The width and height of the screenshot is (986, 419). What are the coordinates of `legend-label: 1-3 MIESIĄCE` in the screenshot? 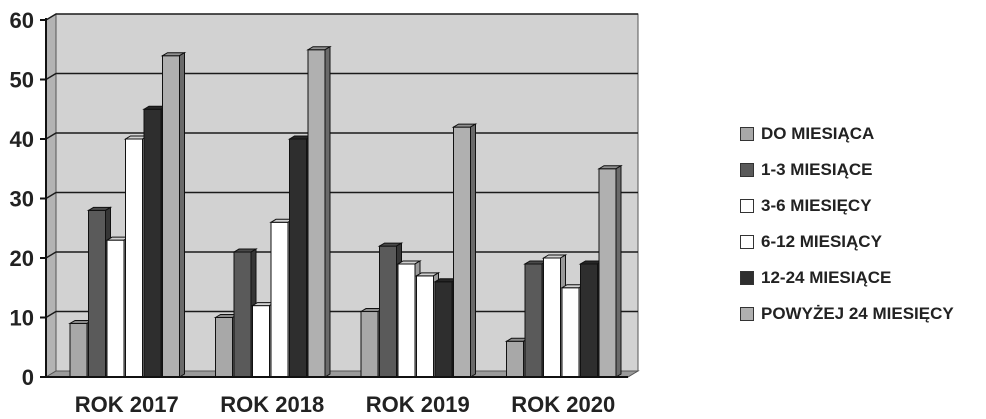 It's located at (817, 169).